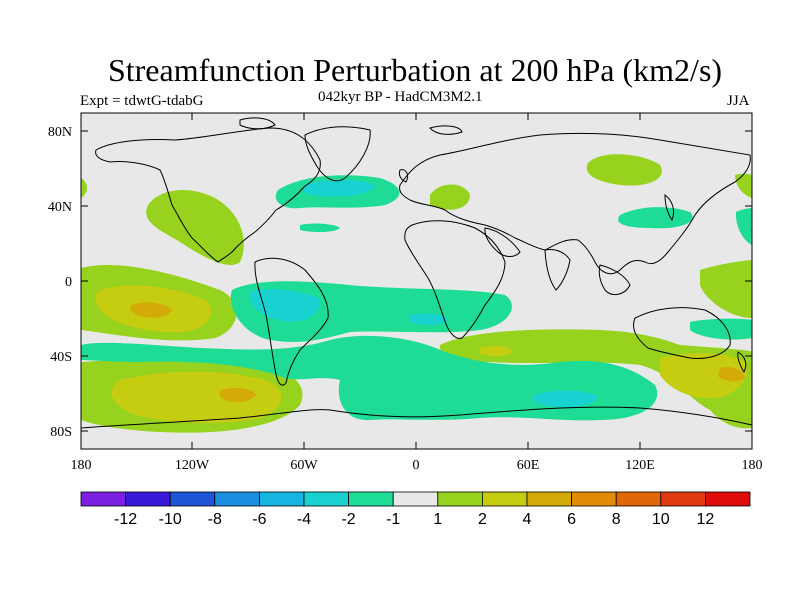 Image resolution: width=800 pixels, height=600 pixels. I want to click on y-tick-label: 40S, so click(61, 357).